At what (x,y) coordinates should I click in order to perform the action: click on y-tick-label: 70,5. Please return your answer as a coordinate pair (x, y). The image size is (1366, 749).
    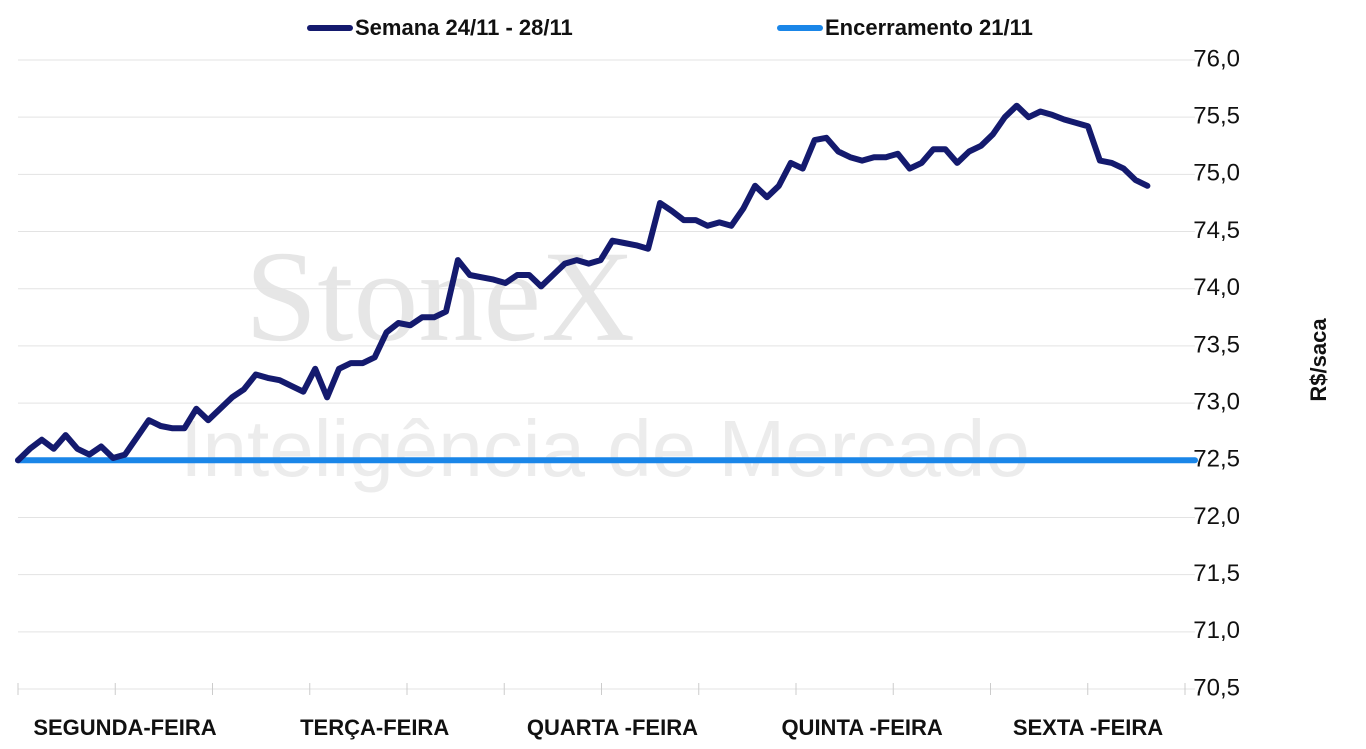
    Looking at the image, I should click on (1216, 687).